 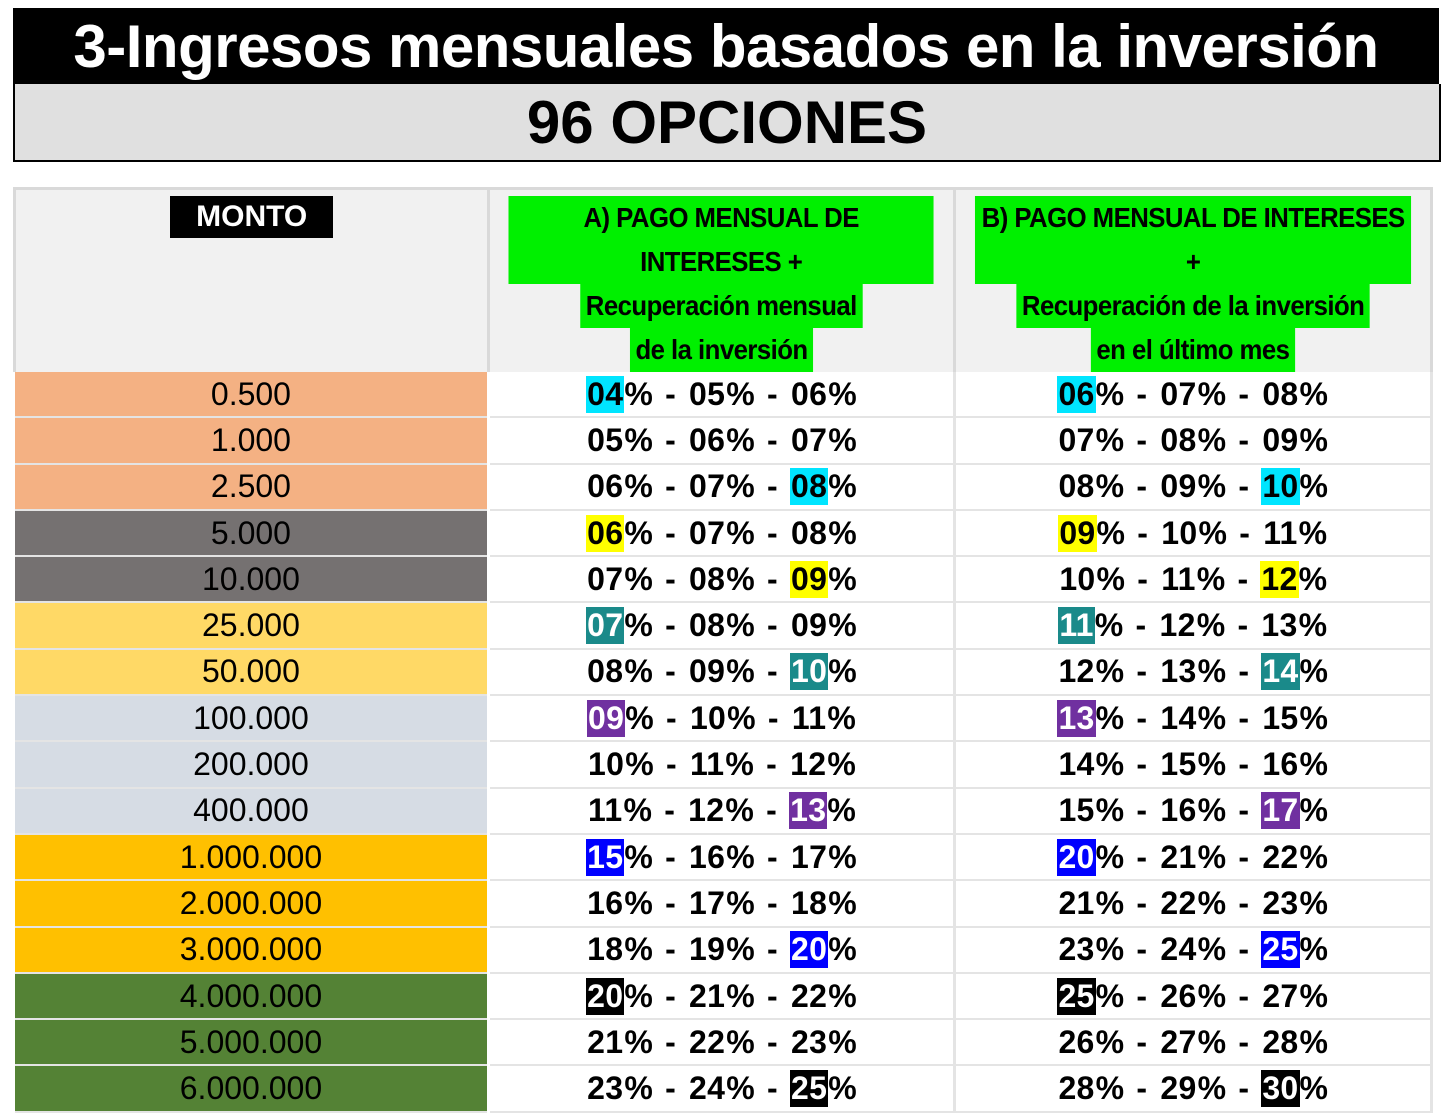 I want to click on rate-options: 16% -17% -18%, so click(x=721, y=903).